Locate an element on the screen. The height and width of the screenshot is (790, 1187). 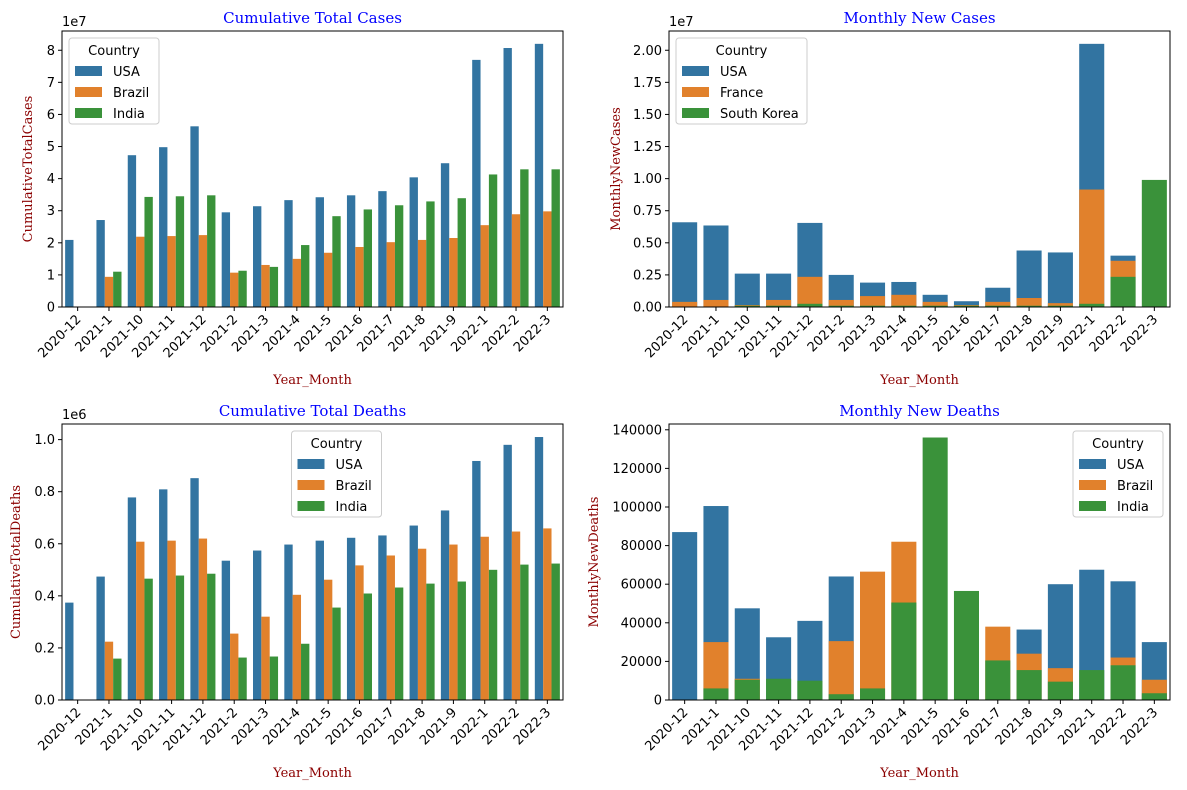
y-tick-label: 0.75 is located at coordinates (647, 211).